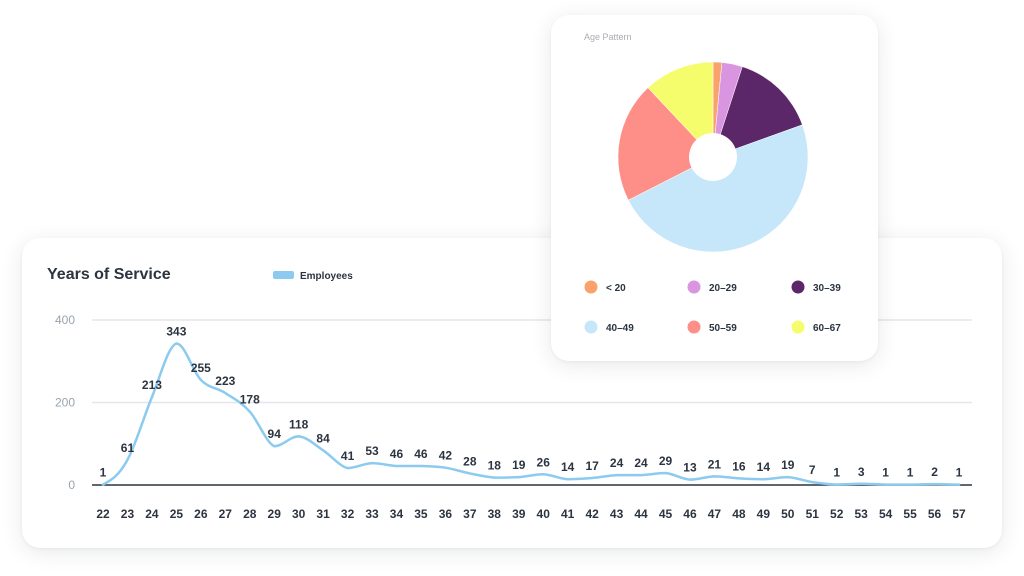 This screenshot has width=1024, height=576. I want to click on data-label: 18, so click(495, 466).